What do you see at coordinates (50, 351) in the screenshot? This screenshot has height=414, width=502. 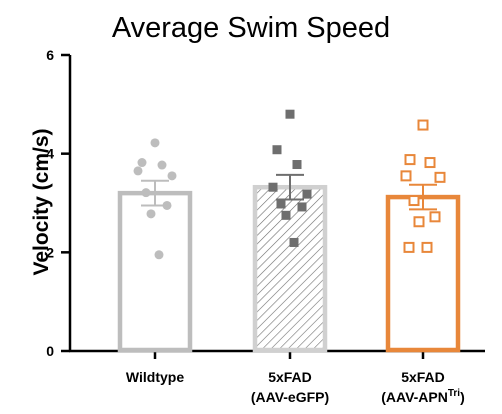 I see `y-tick-label: 0` at bounding box center [50, 351].